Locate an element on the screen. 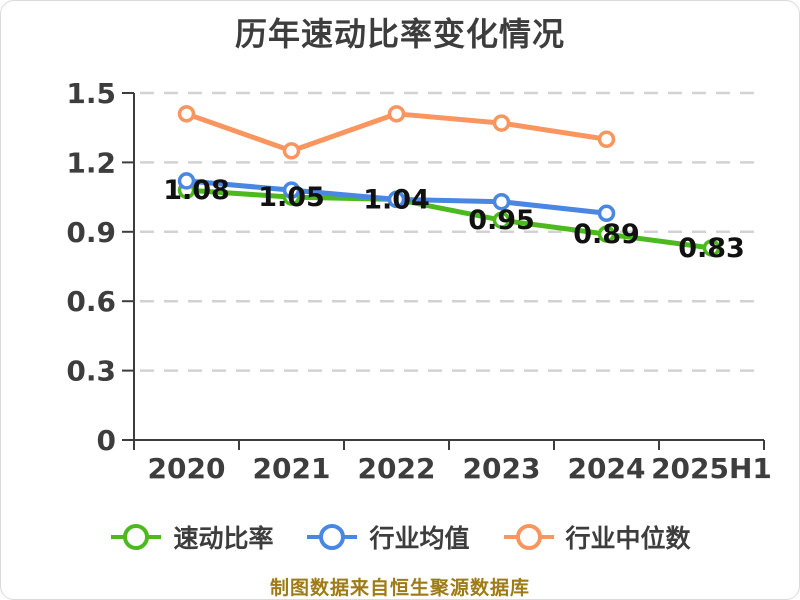  legend-item-2: 行业中位数 is located at coordinates (596, 537).